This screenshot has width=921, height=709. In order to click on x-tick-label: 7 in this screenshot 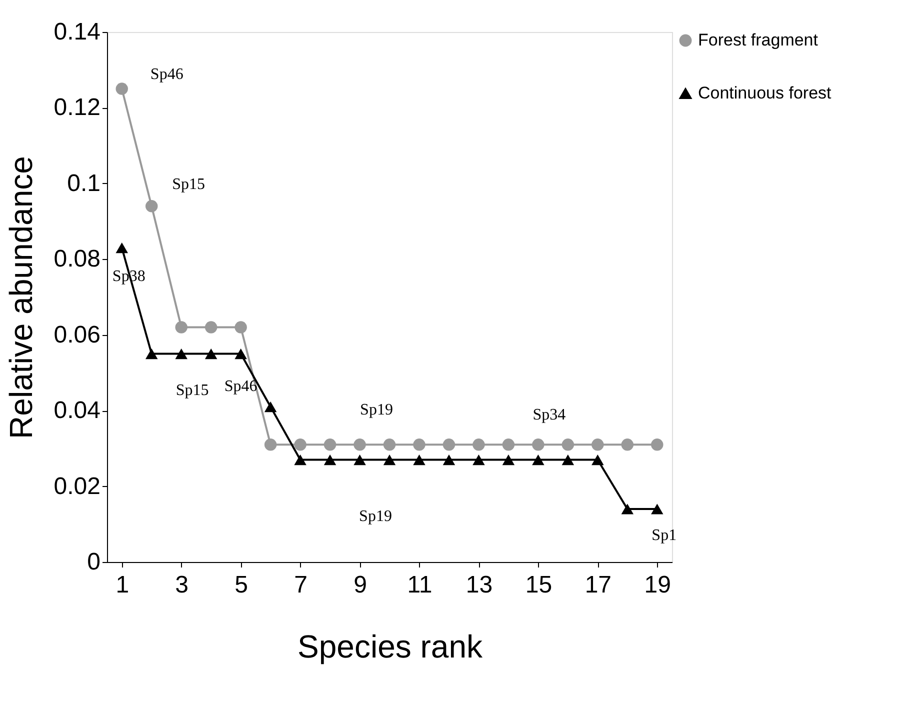, I will do `click(301, 585)`.